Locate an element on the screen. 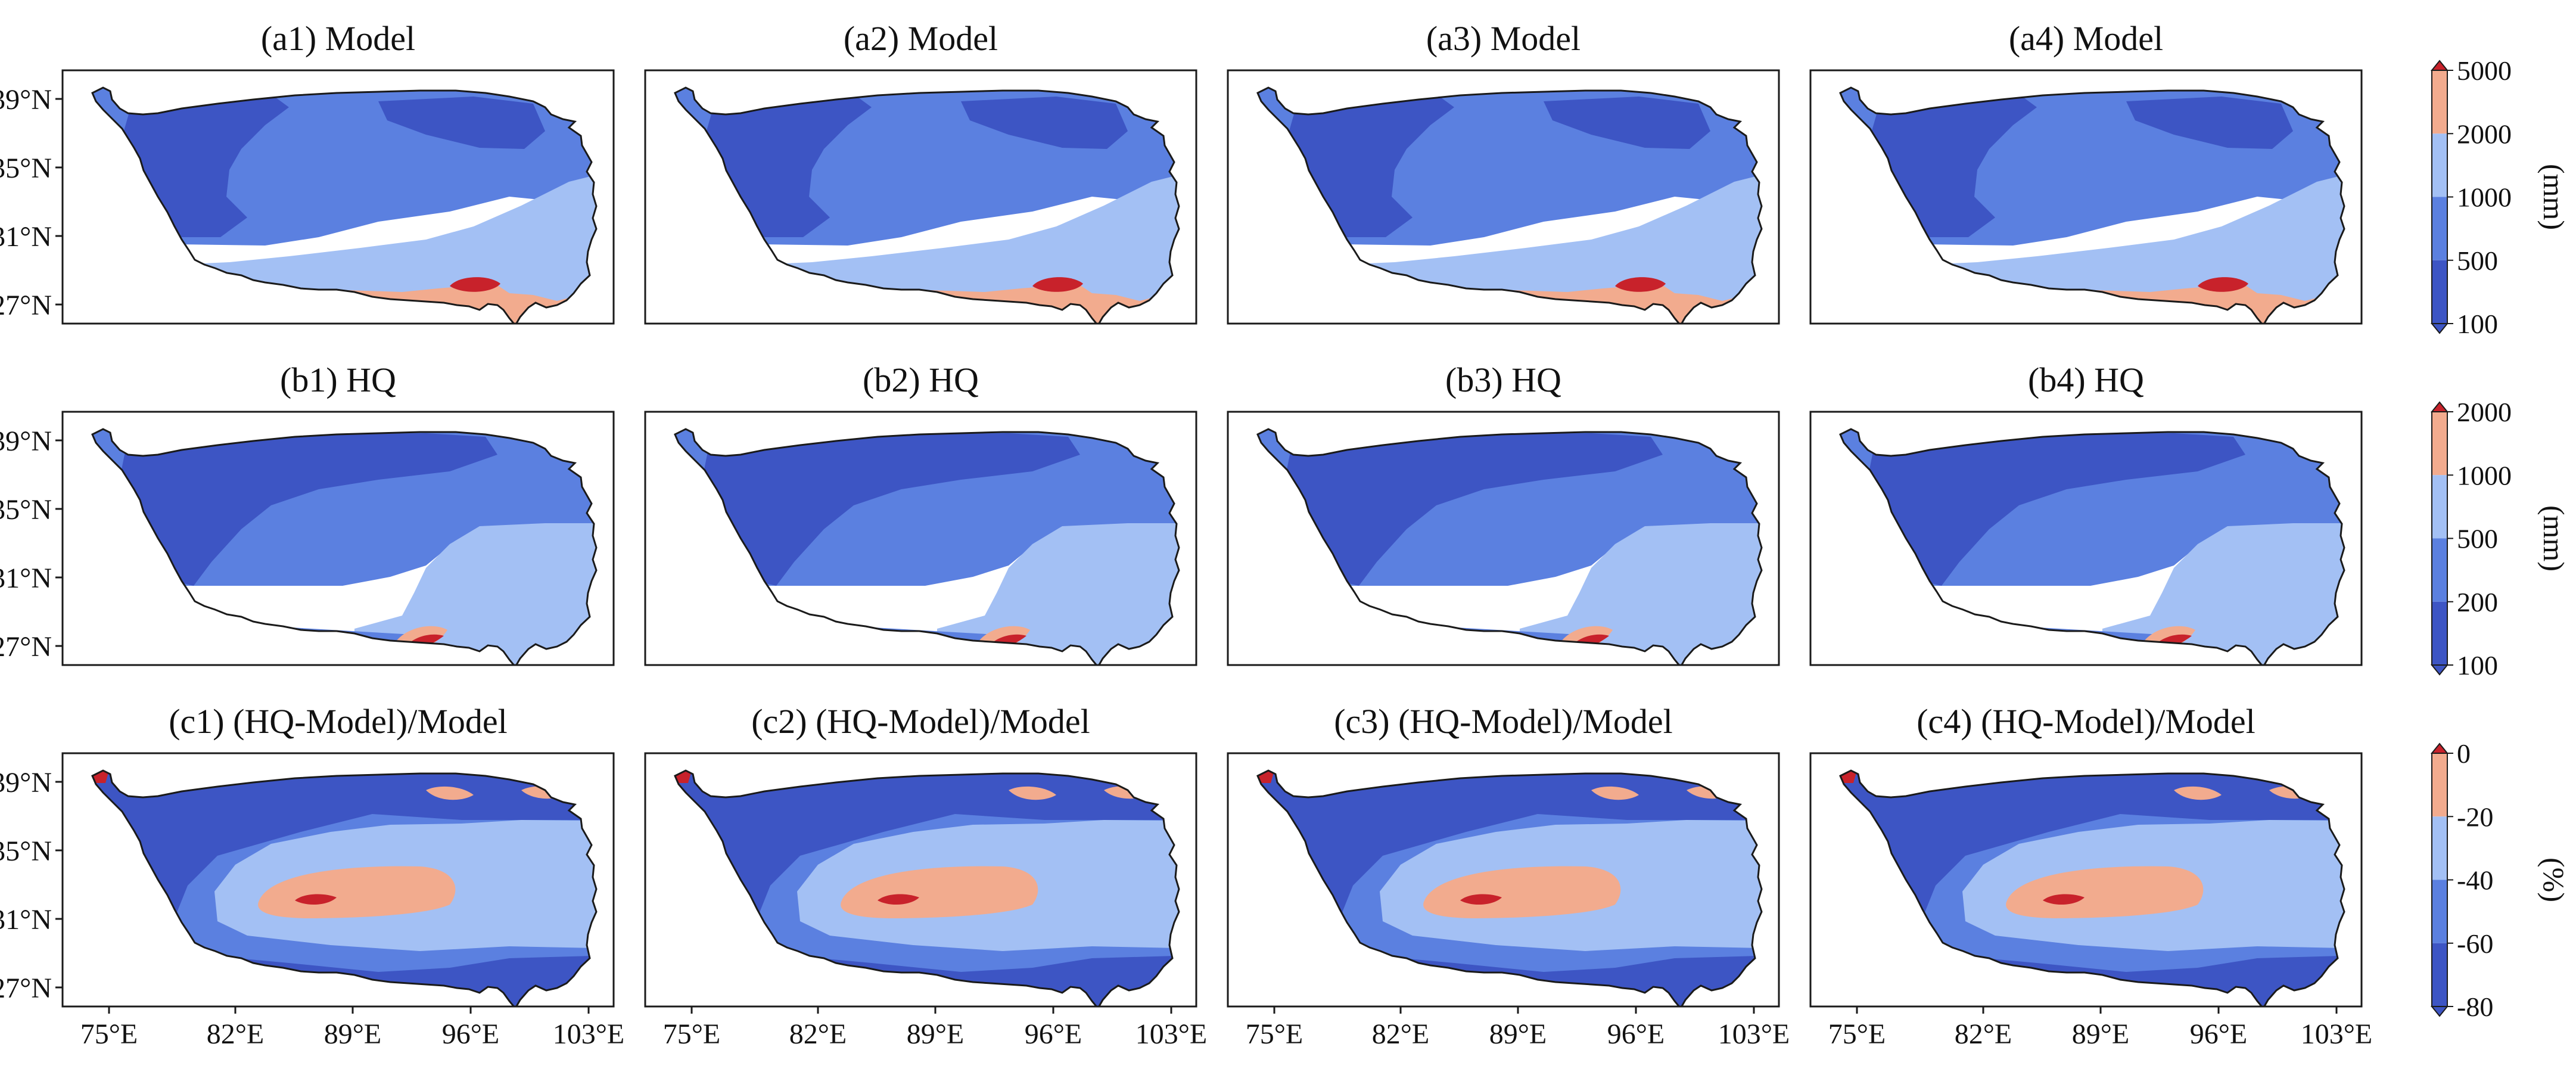  panel-title: (a4) Model is located at coordinates (2086, 38).